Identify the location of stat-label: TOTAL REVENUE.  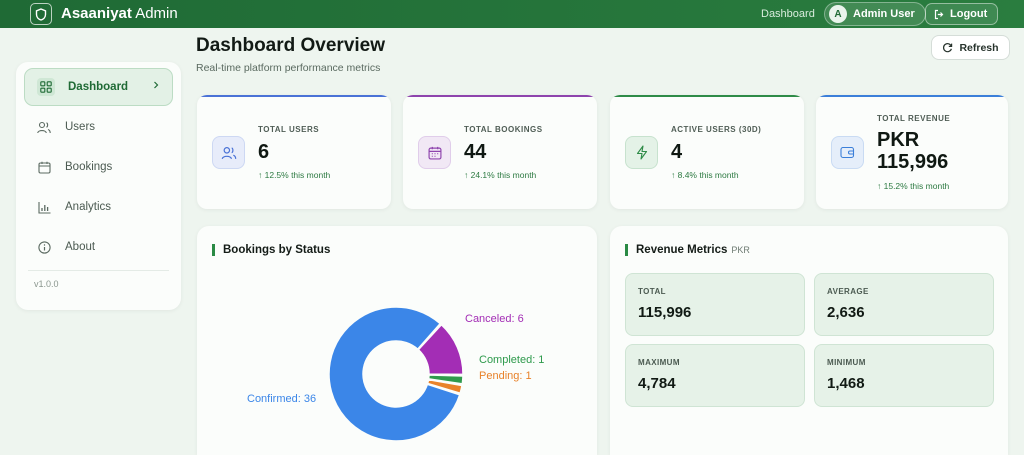
(914, 118).